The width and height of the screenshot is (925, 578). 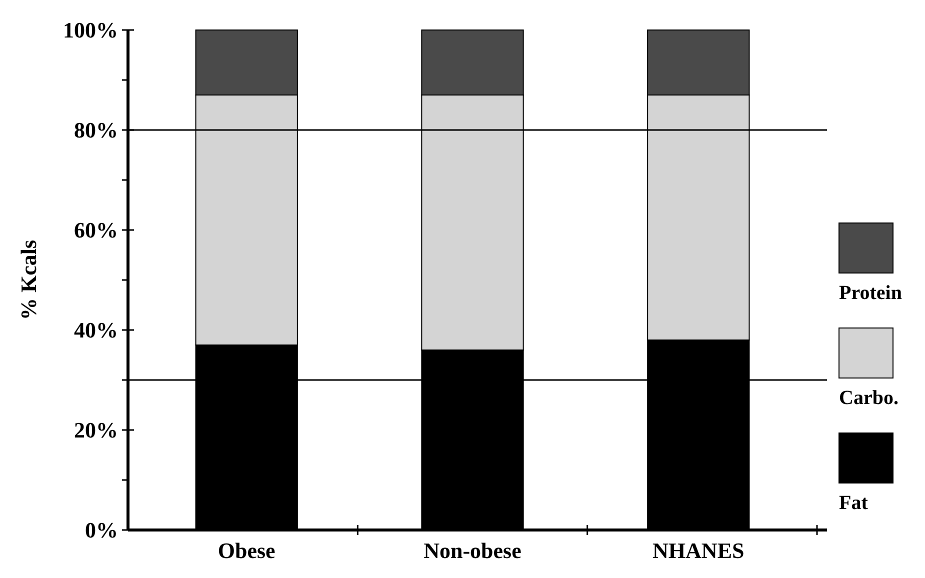 I want to click on y-tick-label: 20%, so click(x=96, y=430).